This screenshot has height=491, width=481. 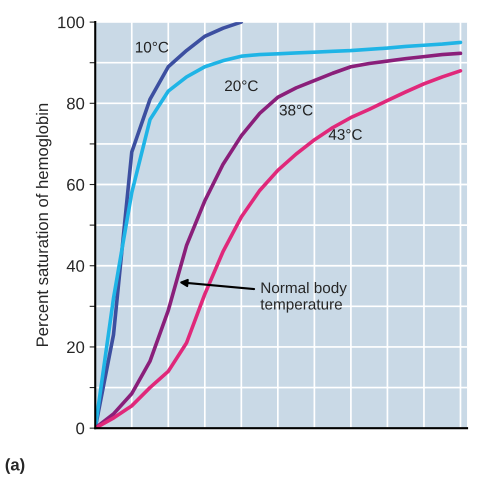 What do you see at coordinates (152, 47) in the screenshot?
I see `series-label: 10°C` at bounding box center [152, 47].